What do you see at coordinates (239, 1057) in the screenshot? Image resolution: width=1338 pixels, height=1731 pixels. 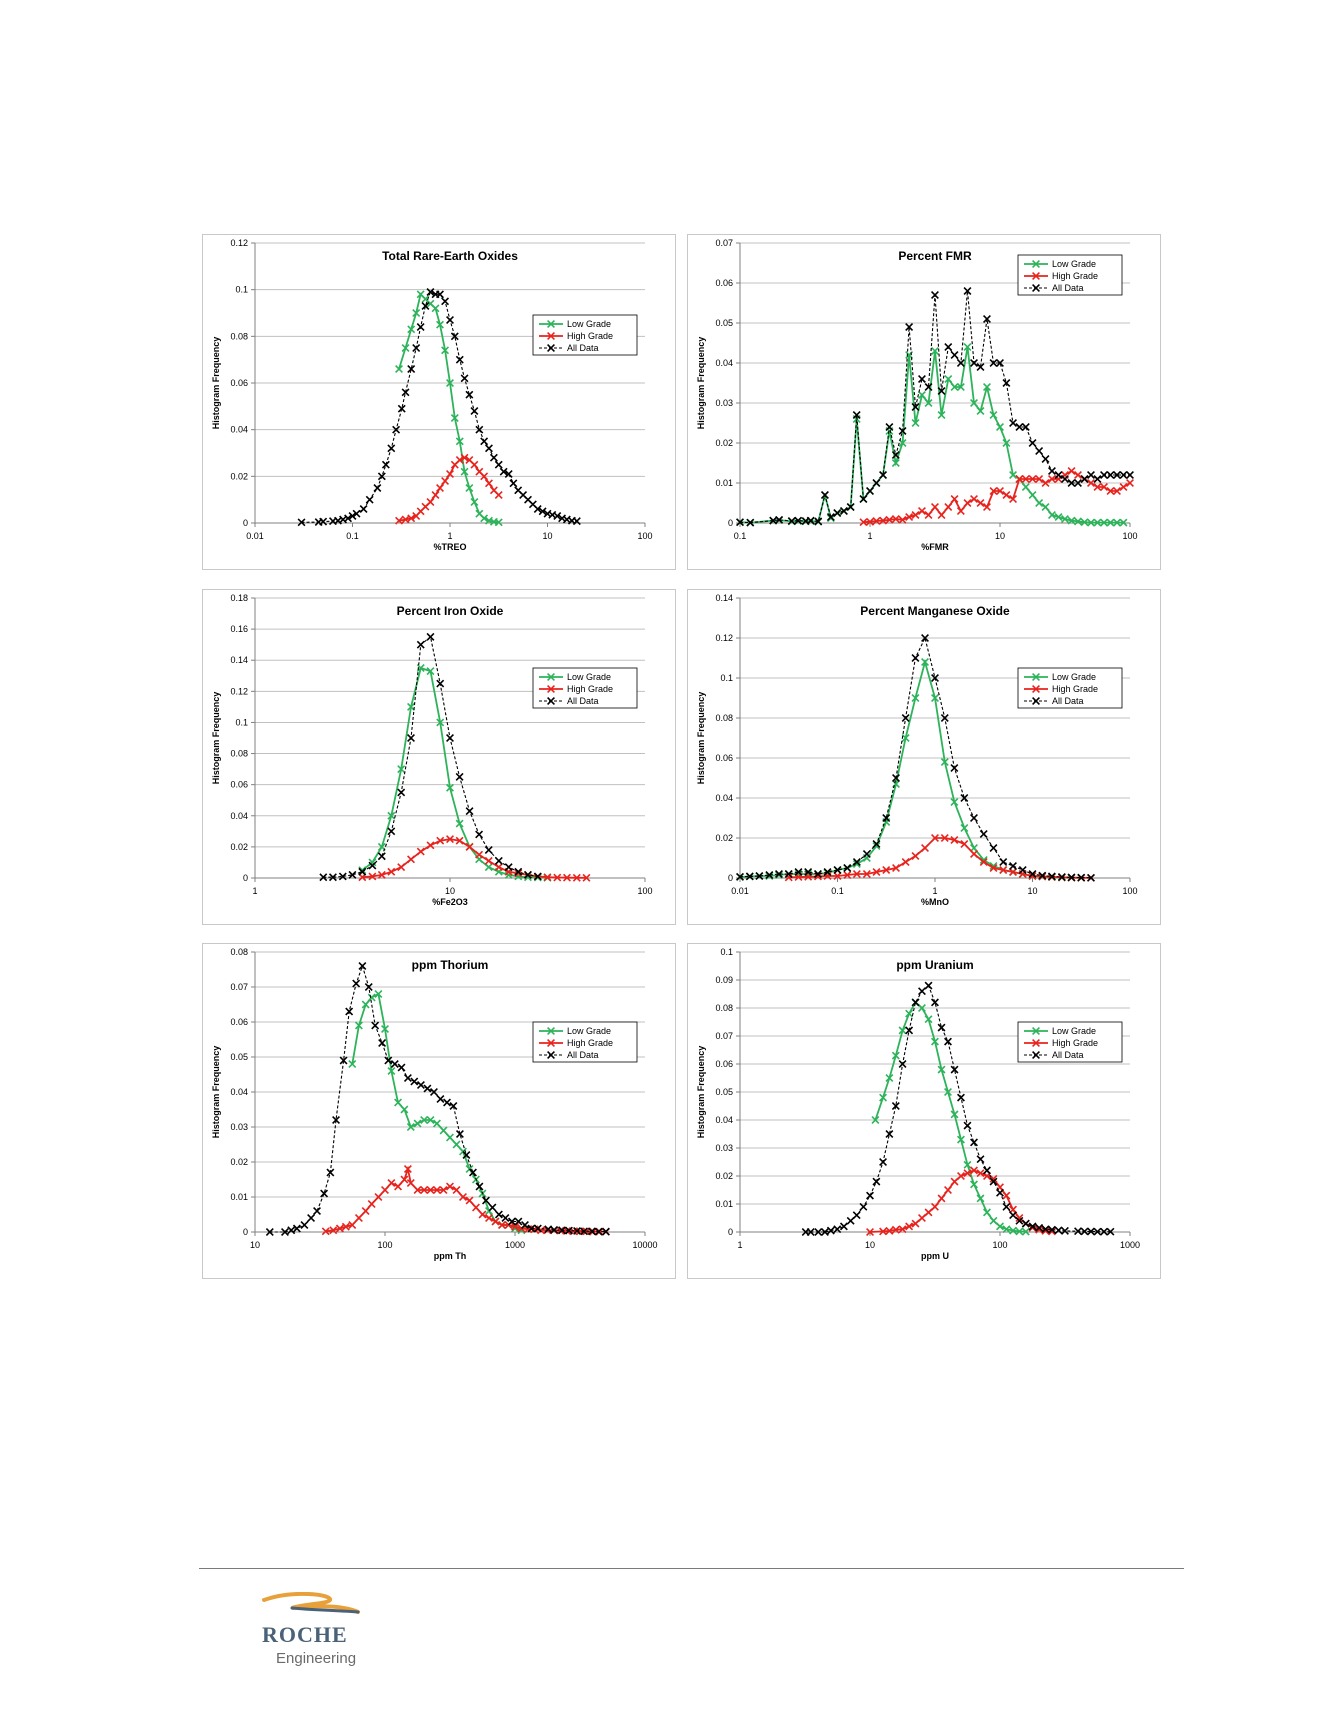 I see `y-tick-label: 0.05` at bounding box center [239, 1057].